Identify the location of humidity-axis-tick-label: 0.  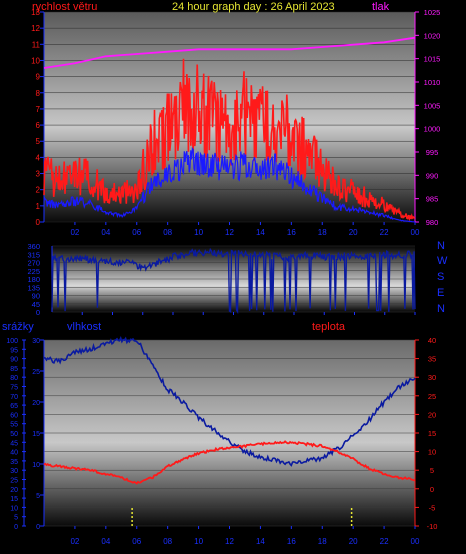
(38, 527).